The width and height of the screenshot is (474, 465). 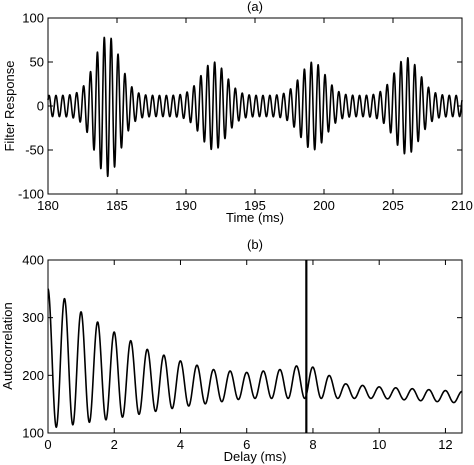 I want to click on panel-b-title: (b), so click(x=255, y=244).